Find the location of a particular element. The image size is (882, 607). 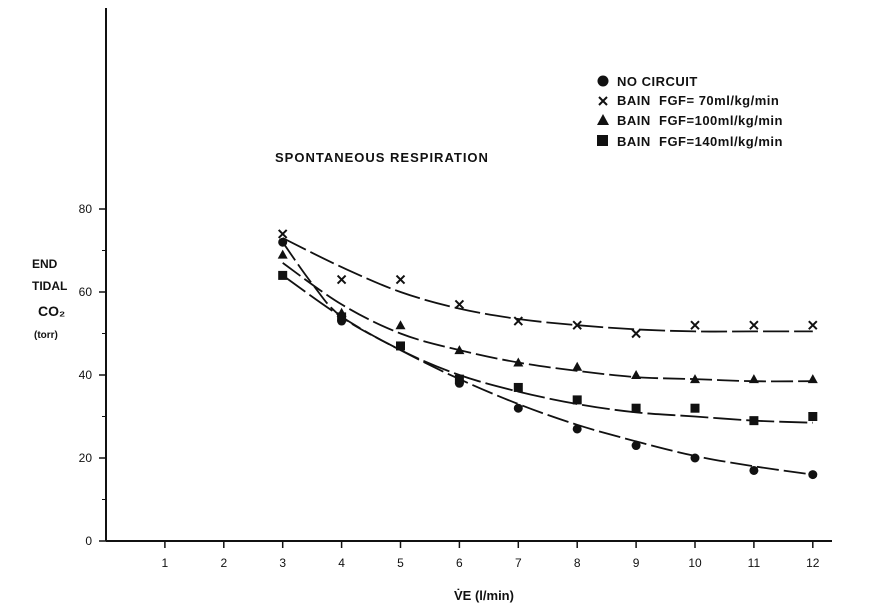

y-tick-label: 80 is located at coordinates (86, 209).